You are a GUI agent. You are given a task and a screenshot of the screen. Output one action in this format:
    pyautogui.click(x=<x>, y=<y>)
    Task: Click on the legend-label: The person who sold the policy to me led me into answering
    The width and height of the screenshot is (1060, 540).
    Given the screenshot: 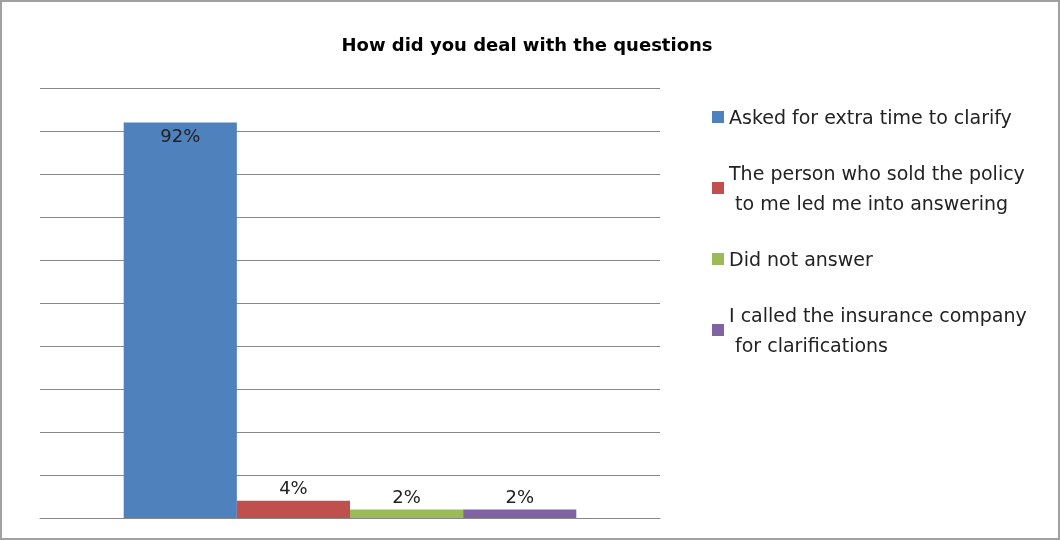 What is the action you would take?
    pyautogui.click(x=876, y=188)
    